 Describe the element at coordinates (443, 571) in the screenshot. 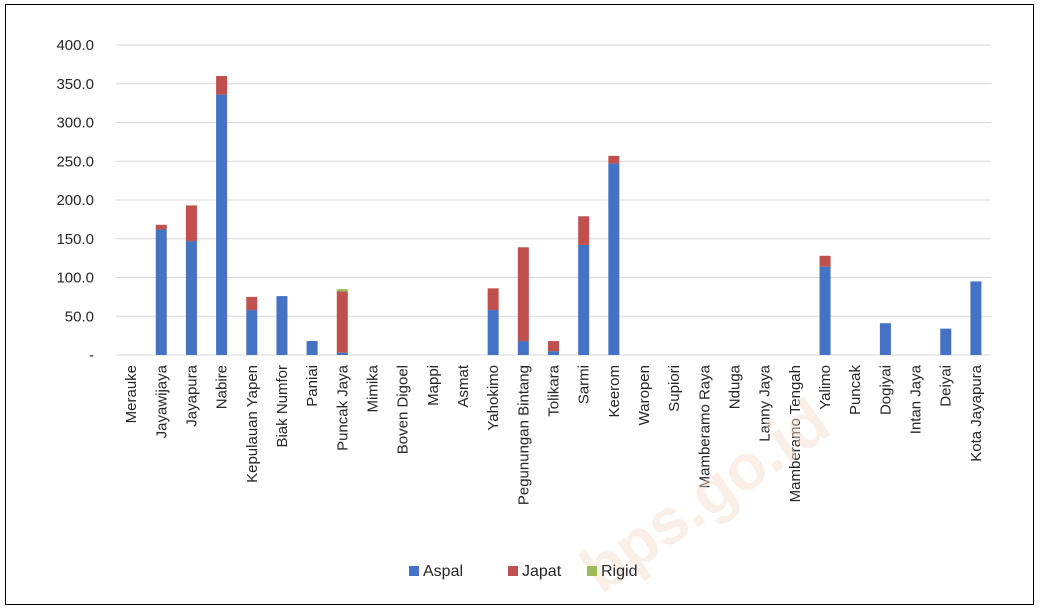

I see `legend-label: Aspal` at that location.